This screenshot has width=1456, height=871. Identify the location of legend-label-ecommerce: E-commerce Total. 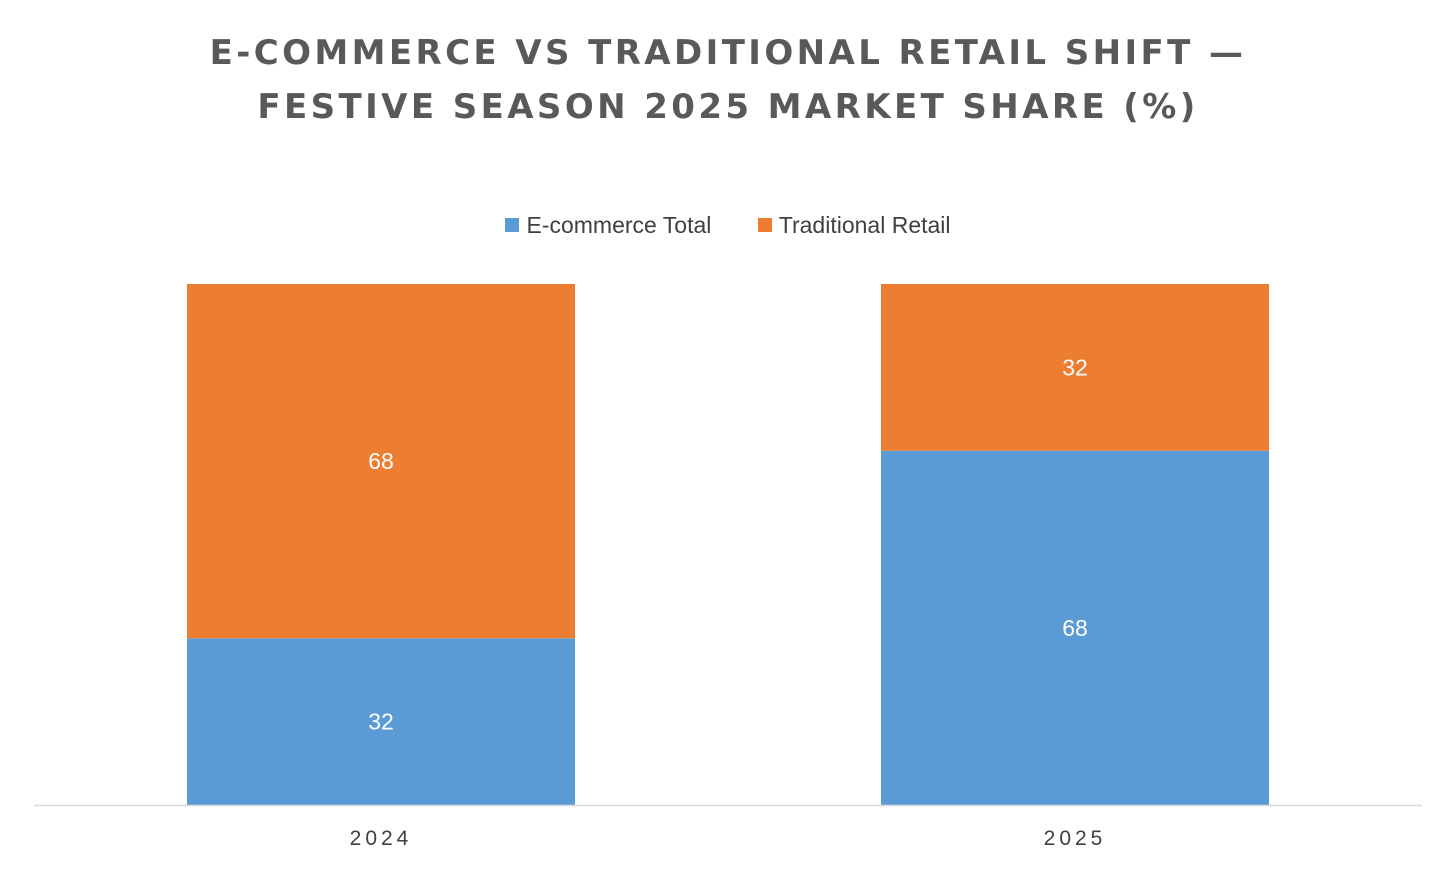
(619, 225).